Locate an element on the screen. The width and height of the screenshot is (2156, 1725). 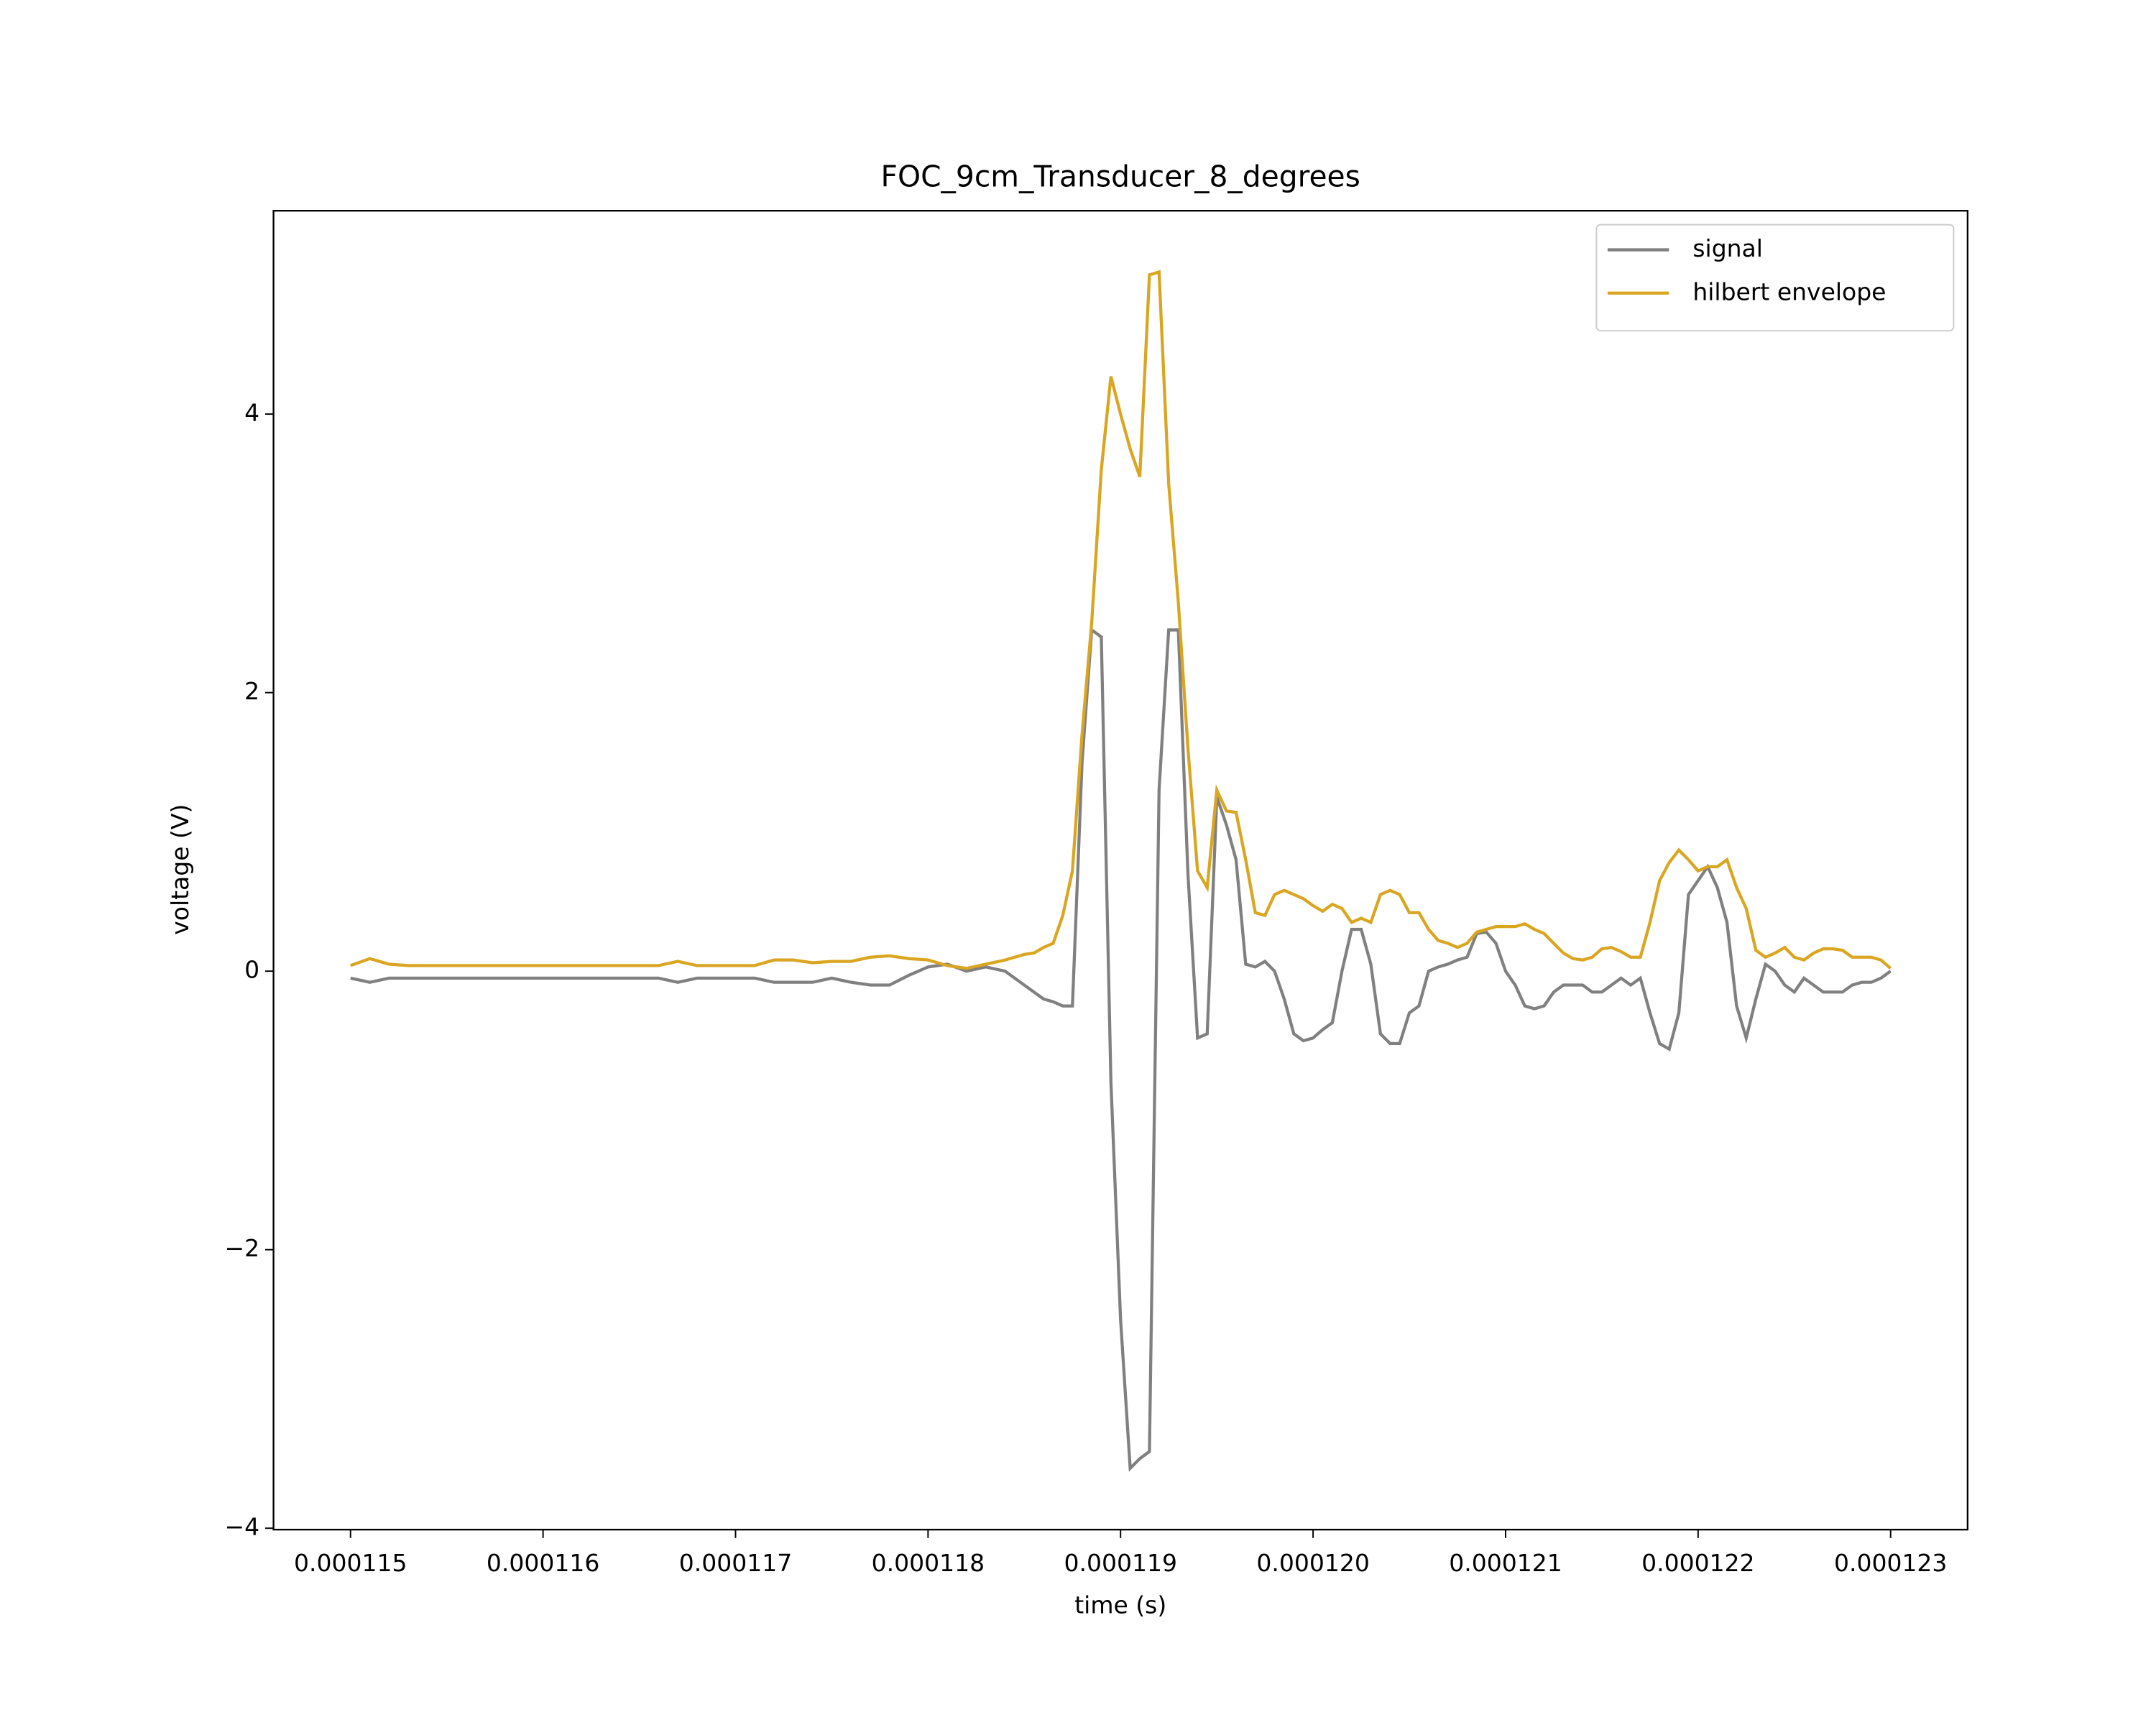
x-tick-label: 0.000118 is located at coordinates (928, 1563).